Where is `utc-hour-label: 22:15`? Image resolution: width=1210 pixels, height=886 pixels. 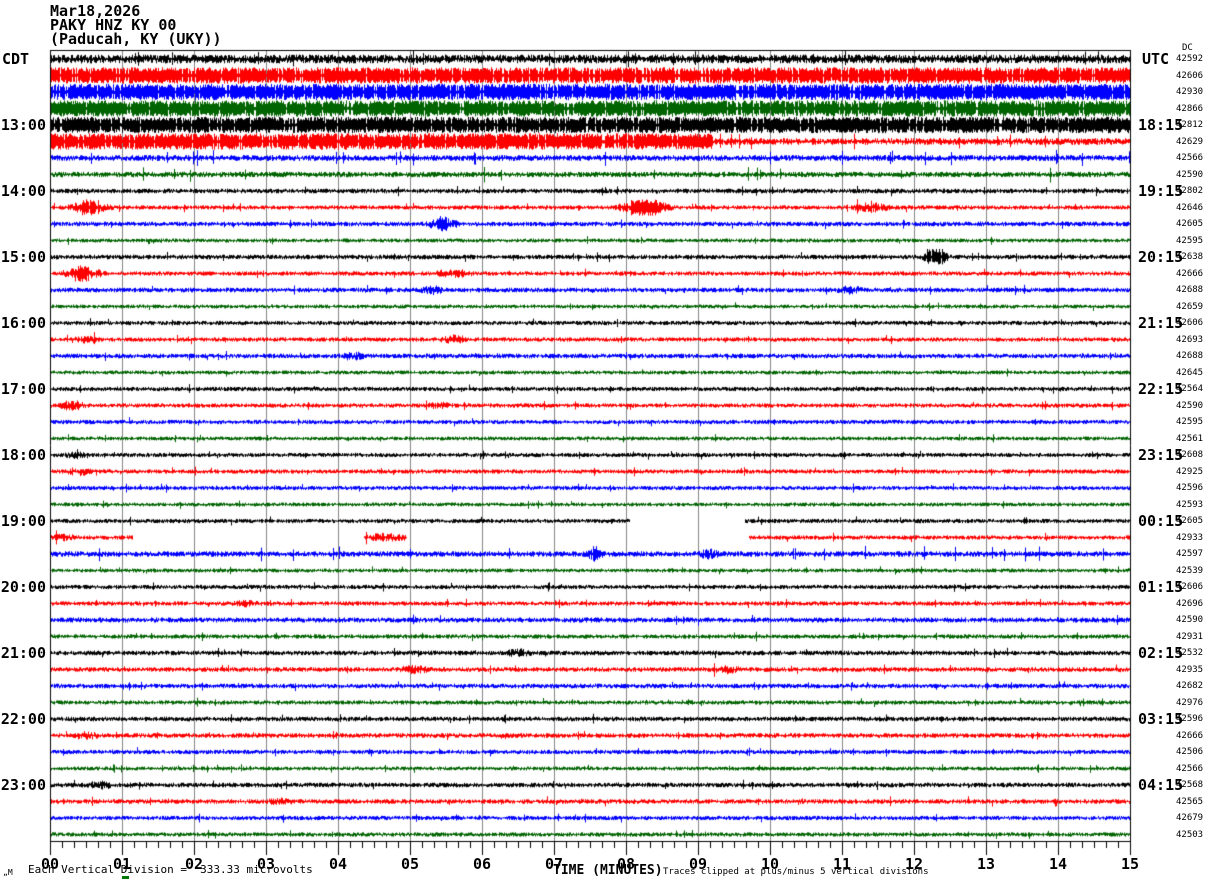
utc-hour-label: 22:15 is located at coordinates (1161, 389).